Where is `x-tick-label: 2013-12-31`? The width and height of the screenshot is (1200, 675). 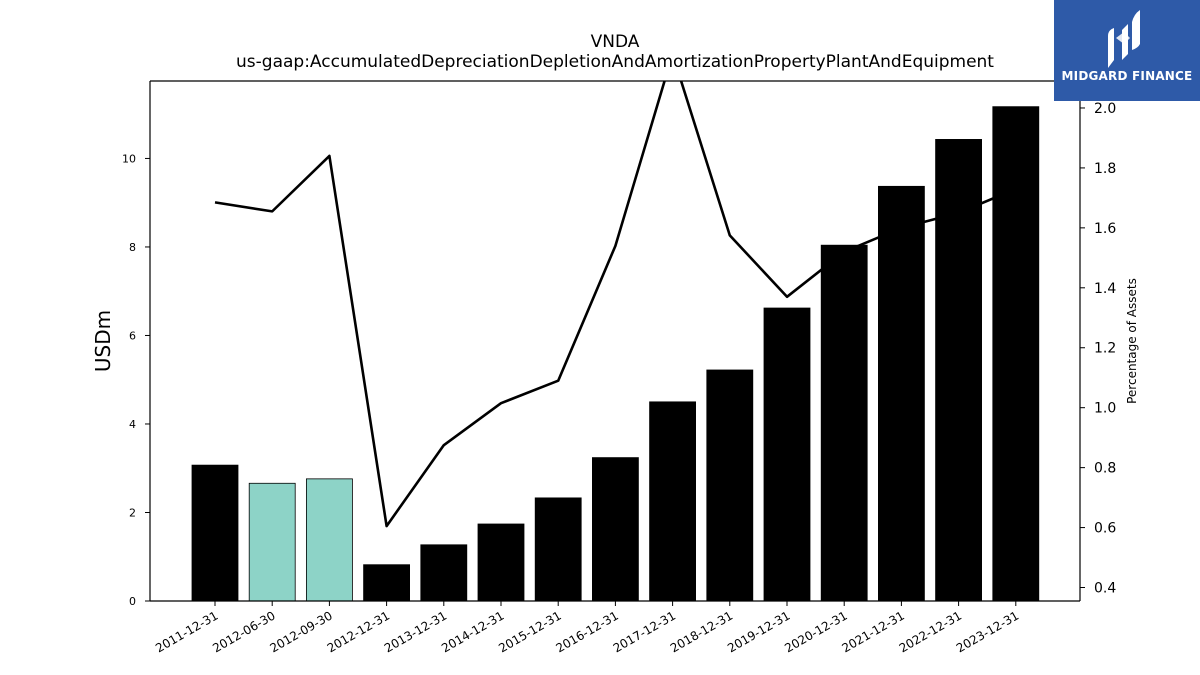 x-tick-label: 2013-12-31 is located at coordinates (415, 631).